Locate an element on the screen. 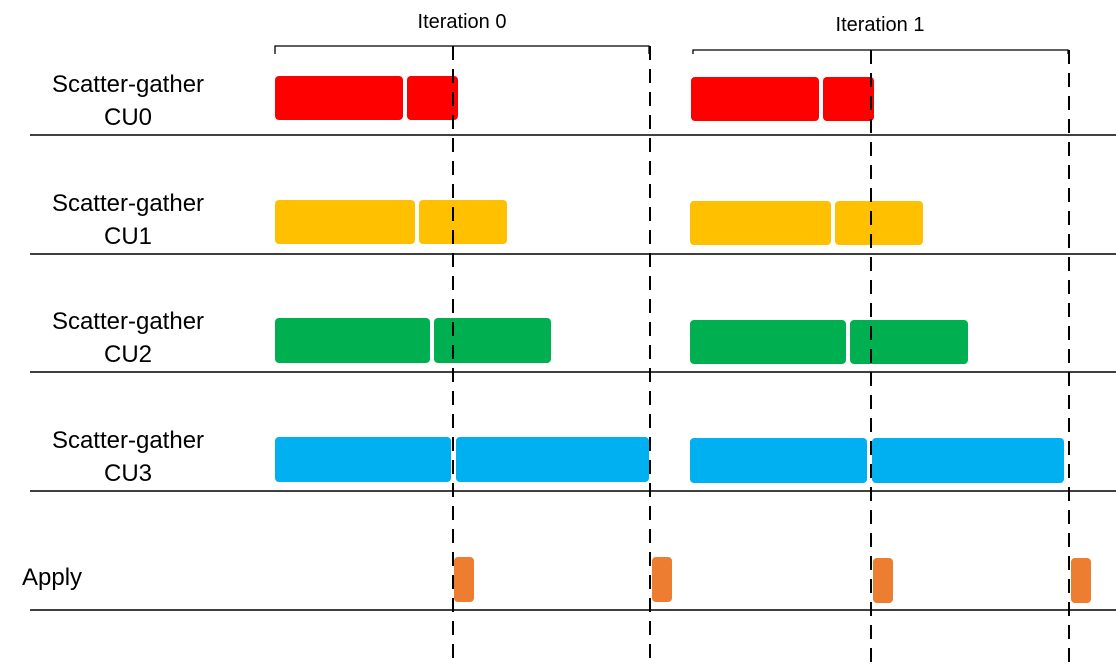 The width and height of the screenshot is (1116, 664). row-0-label-line1: Scatter-gather is located at coordinates (128, 84).